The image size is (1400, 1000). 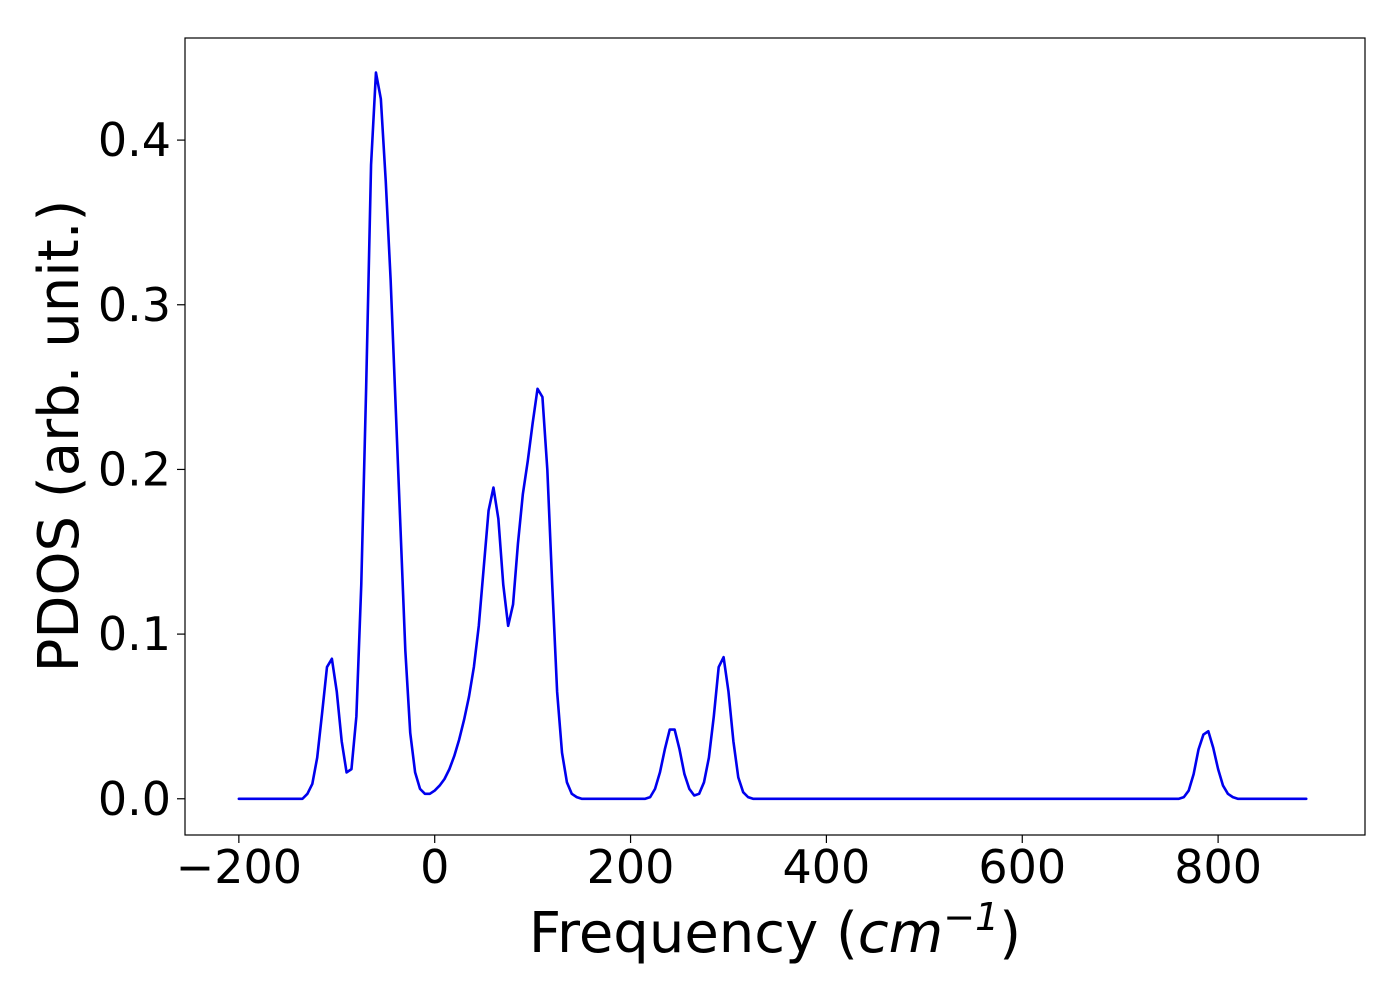 I want to click on y-tick-label: 0.4, so click(x=134, y=140).